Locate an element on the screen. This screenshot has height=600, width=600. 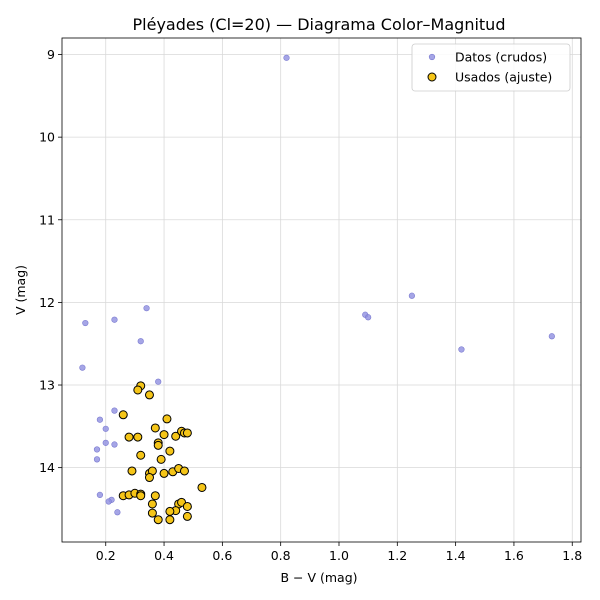
y-tick-label: 11 is located at coordinates (47, 219).